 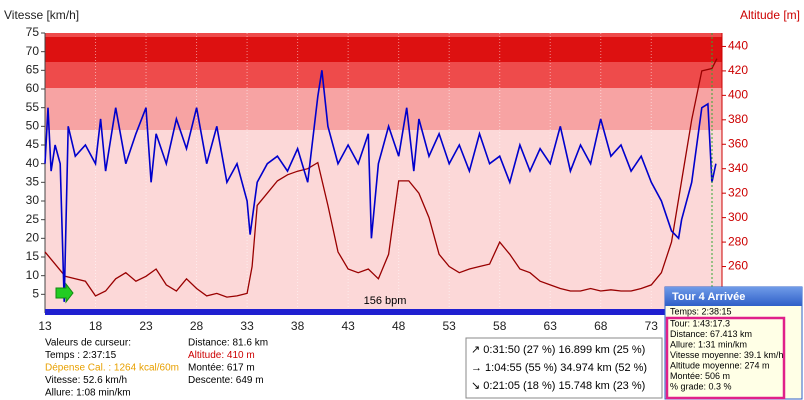 What do you see at coordinates (738, 46) in the screenshot?
I see `y2-tick-label: 440` at bounding box center [738, 46].